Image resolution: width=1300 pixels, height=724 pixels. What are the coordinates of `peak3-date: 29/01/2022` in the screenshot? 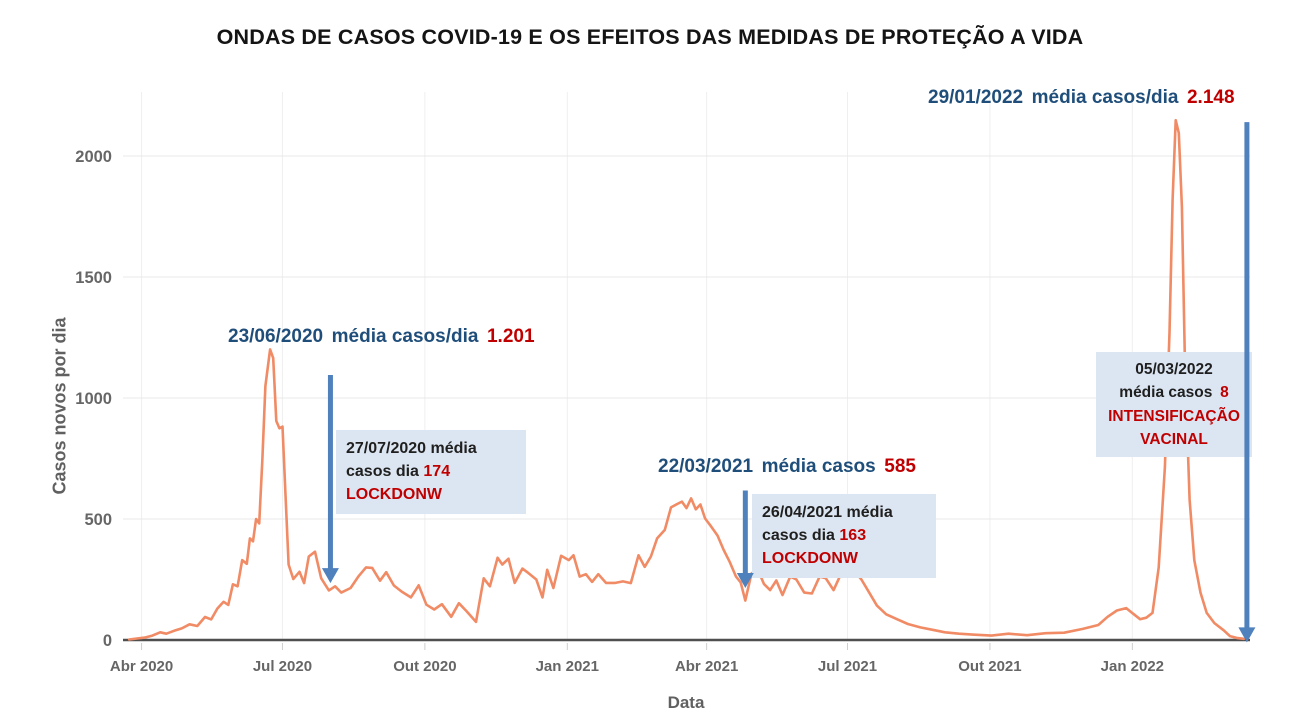 It's located at (976, 97).